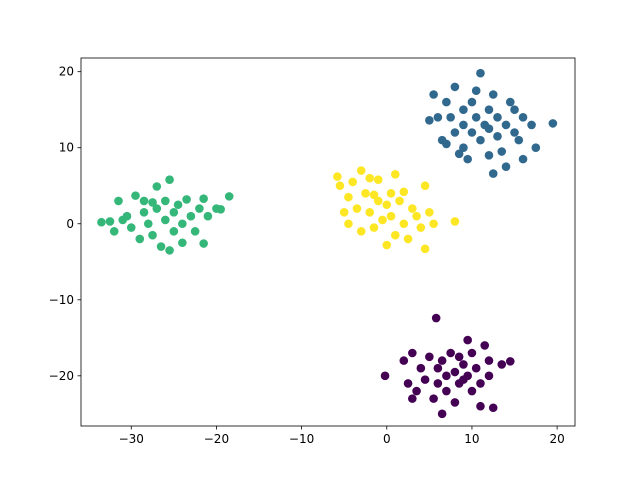  I want to click on y-tick-label: 10, so click(66, 148).